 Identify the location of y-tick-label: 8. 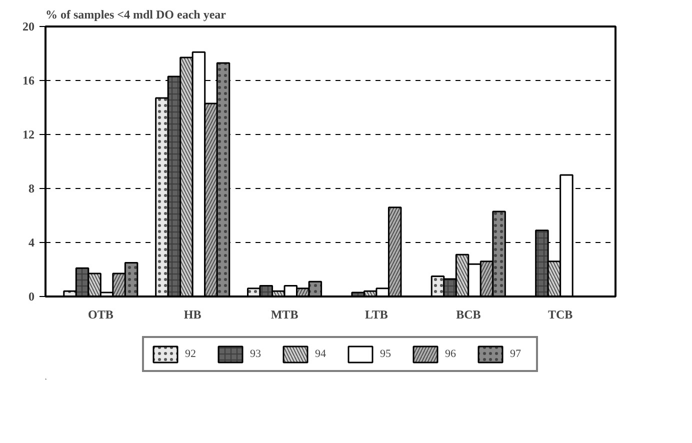
(31, 189).